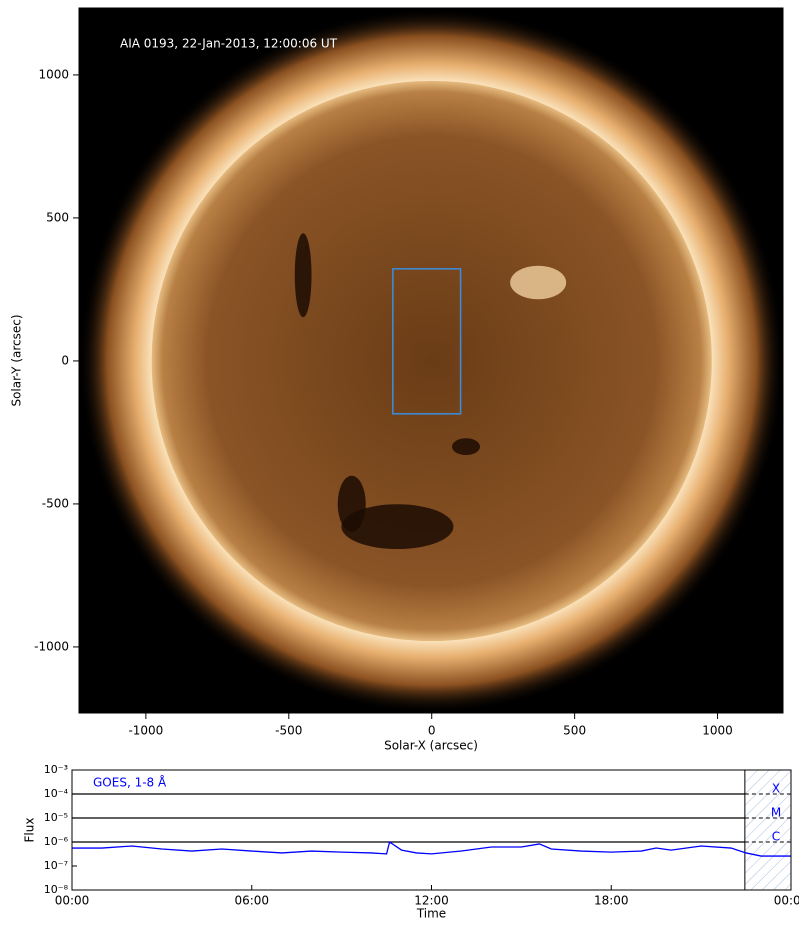 The height and width of the screenshot is (939, 799). What do you see at coordinates (431, 914) in the screenshot?
I see `x-axis-label: Time` at bounding box center [431, 914].